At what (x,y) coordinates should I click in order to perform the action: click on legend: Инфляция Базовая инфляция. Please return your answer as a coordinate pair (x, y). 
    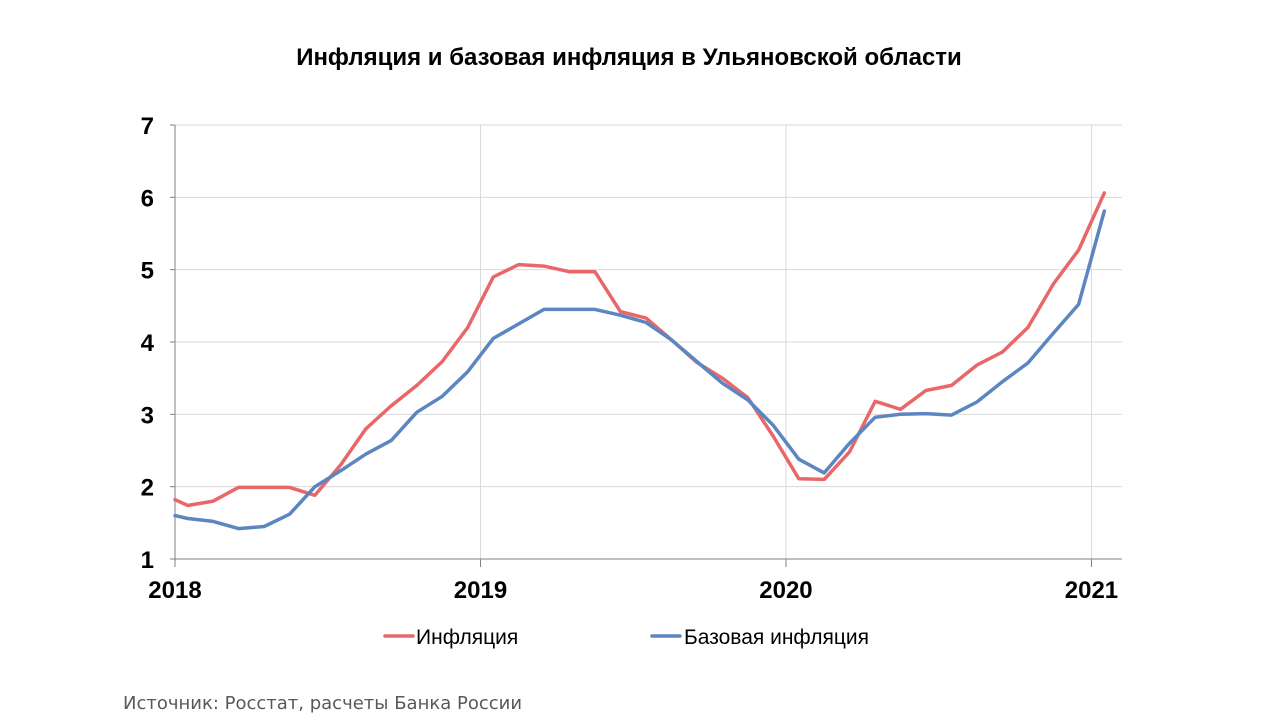
    Looking at the image, I should click on (626, 637).